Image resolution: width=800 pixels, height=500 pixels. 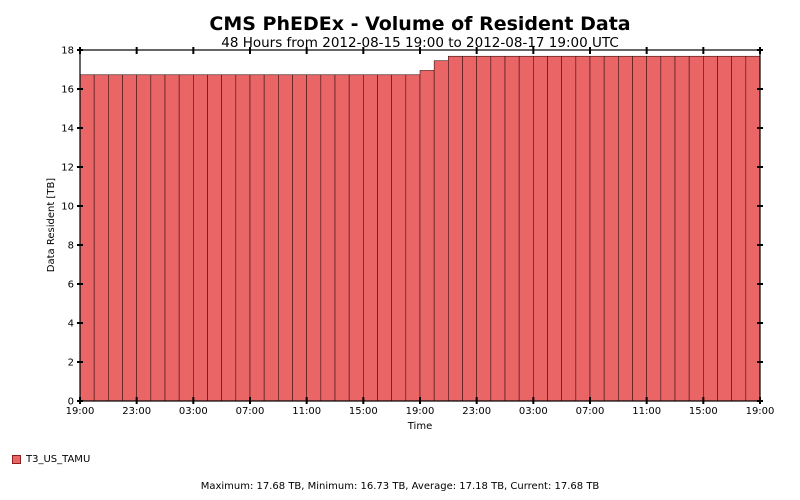 I want to click on y-tick-label: 8, so click(x=71, y=246).